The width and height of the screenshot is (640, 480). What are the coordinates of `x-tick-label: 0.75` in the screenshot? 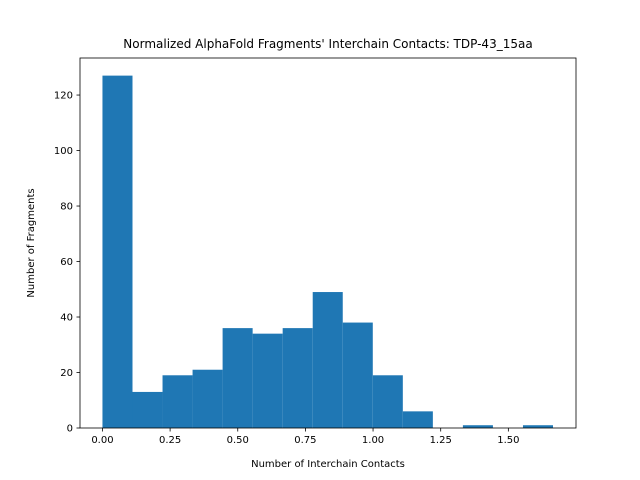 It's located at (305, 440).